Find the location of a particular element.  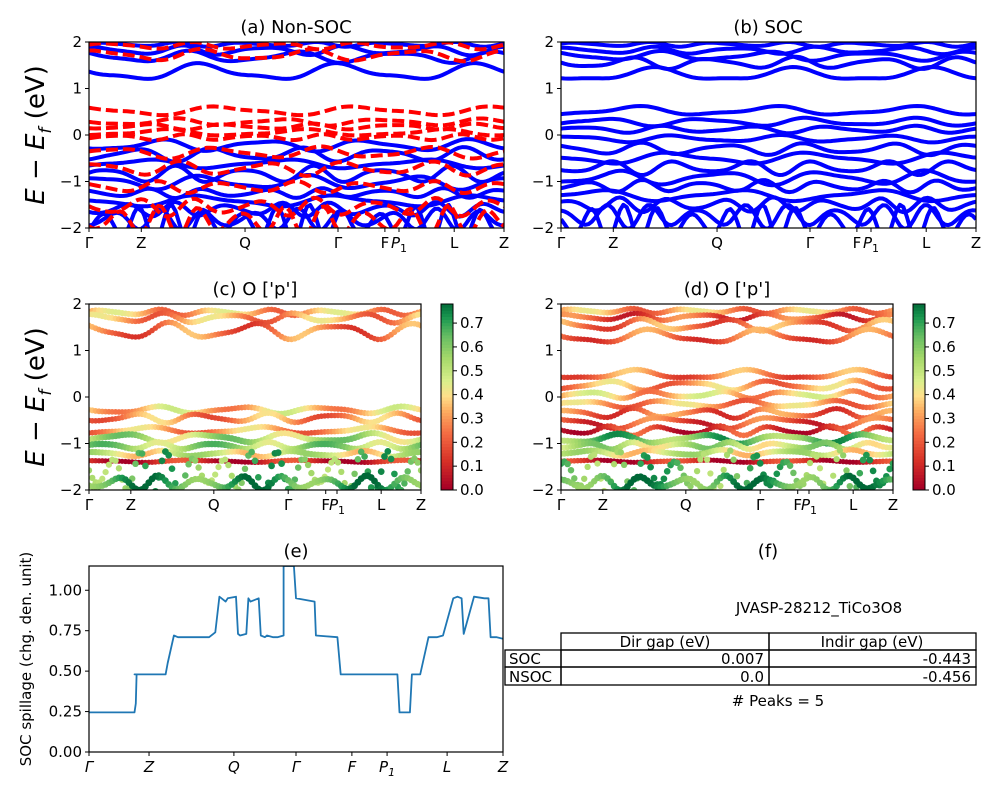

panel-c-colorbar-tick-label: 0.5 is located at coordinates (472, 371).